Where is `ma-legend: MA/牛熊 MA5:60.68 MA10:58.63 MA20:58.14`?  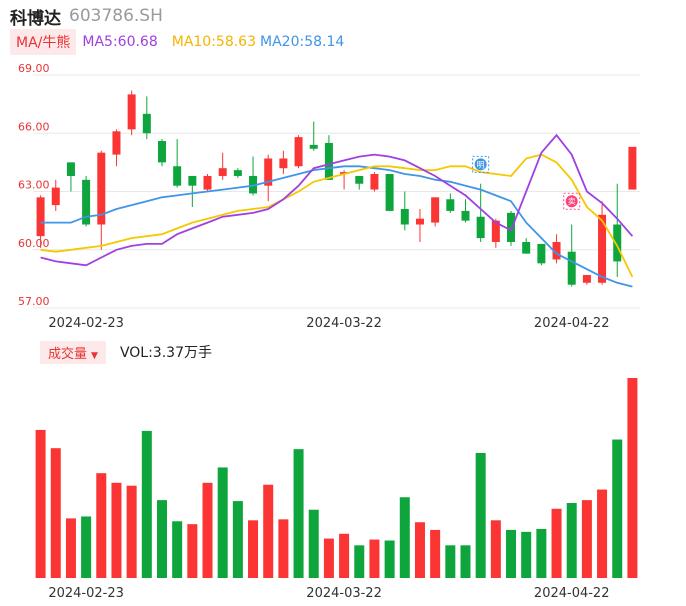 ma-legend: MA/牛熊 MA5:60.68 MA10:58.63 MA20:58.14 is located at coordinates (177, 42).